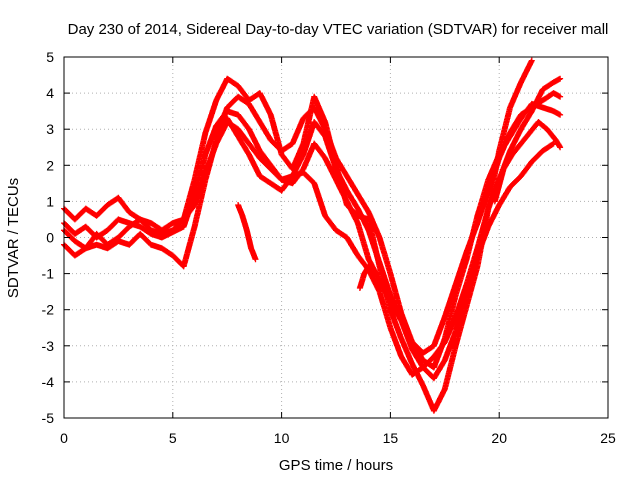 This screenshot has height=480, width=640. I want to click on x-tick-label: 20, so click(499, 438).